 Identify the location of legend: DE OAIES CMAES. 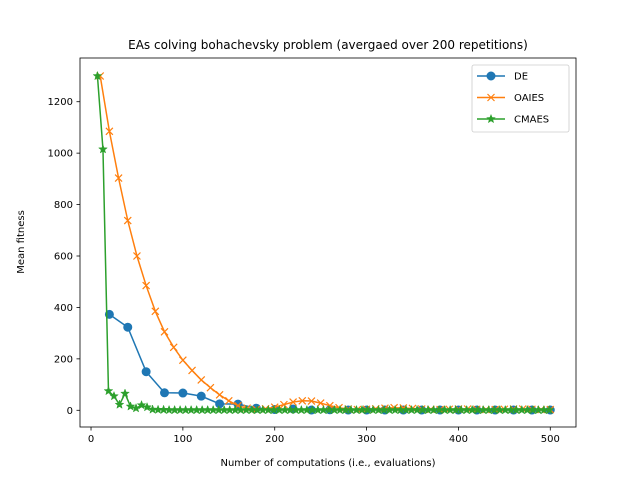
(520, 98).